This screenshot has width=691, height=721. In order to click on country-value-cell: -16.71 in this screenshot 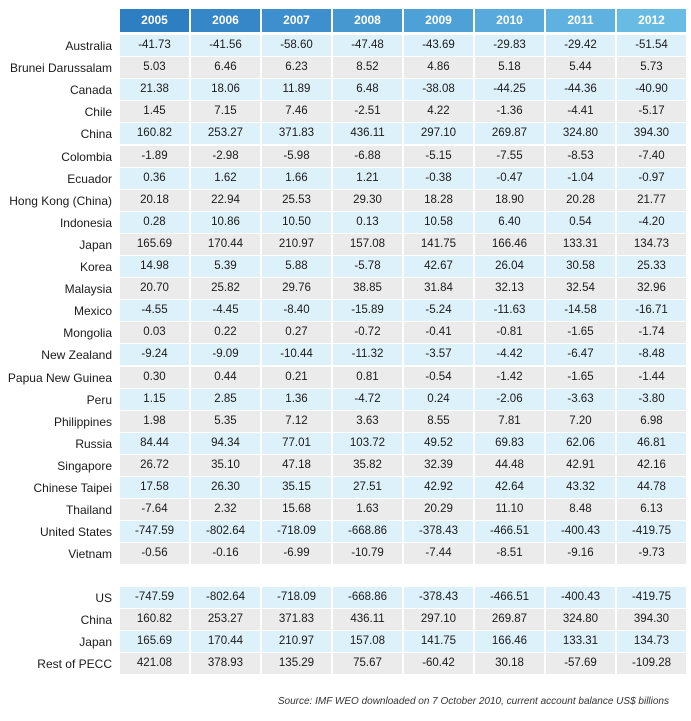, I will do `click(651, 311)`.